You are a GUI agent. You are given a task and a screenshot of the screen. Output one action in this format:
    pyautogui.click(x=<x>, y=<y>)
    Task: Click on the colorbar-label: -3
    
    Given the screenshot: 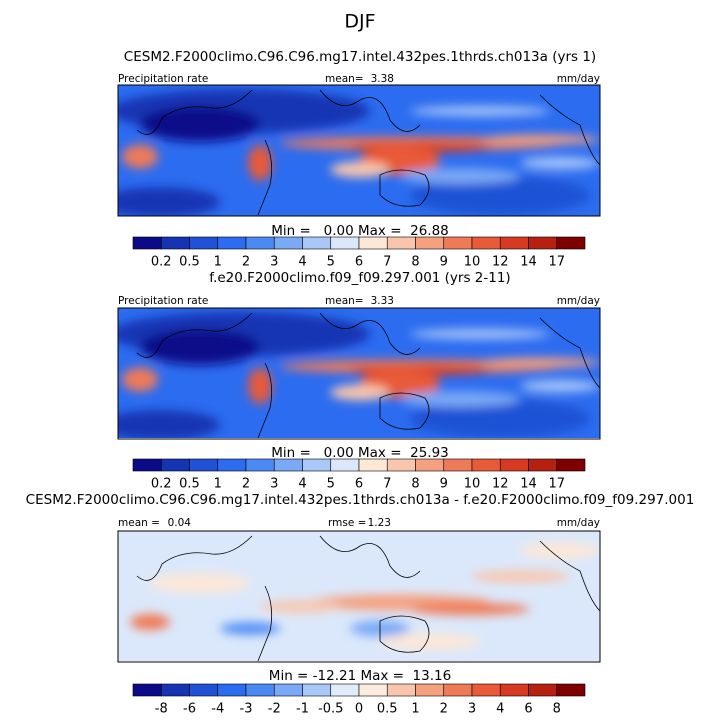 What is the action you would take?
    pyautogui.click(x=246, y=709)
    